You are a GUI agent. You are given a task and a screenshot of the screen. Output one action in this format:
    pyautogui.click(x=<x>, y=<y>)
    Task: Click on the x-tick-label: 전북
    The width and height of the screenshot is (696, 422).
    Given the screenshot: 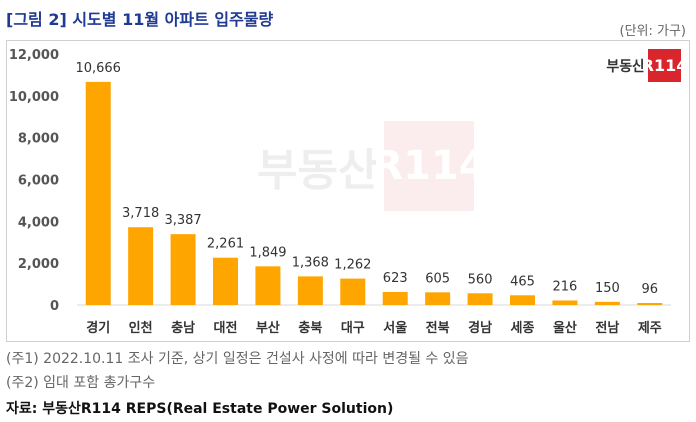 What is the action you would take?
    pyautogui.click(x=438, y=328)
    